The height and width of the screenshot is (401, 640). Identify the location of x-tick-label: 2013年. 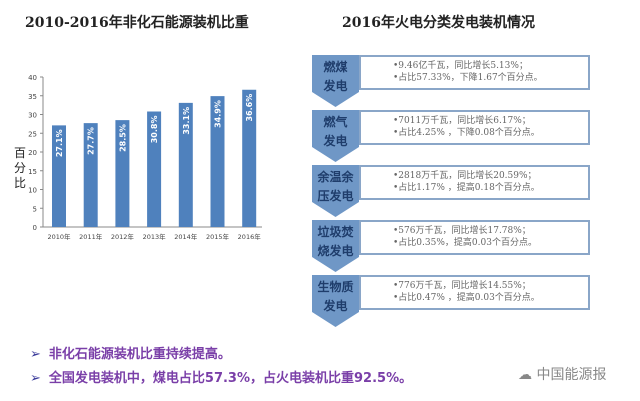
(155, 236).